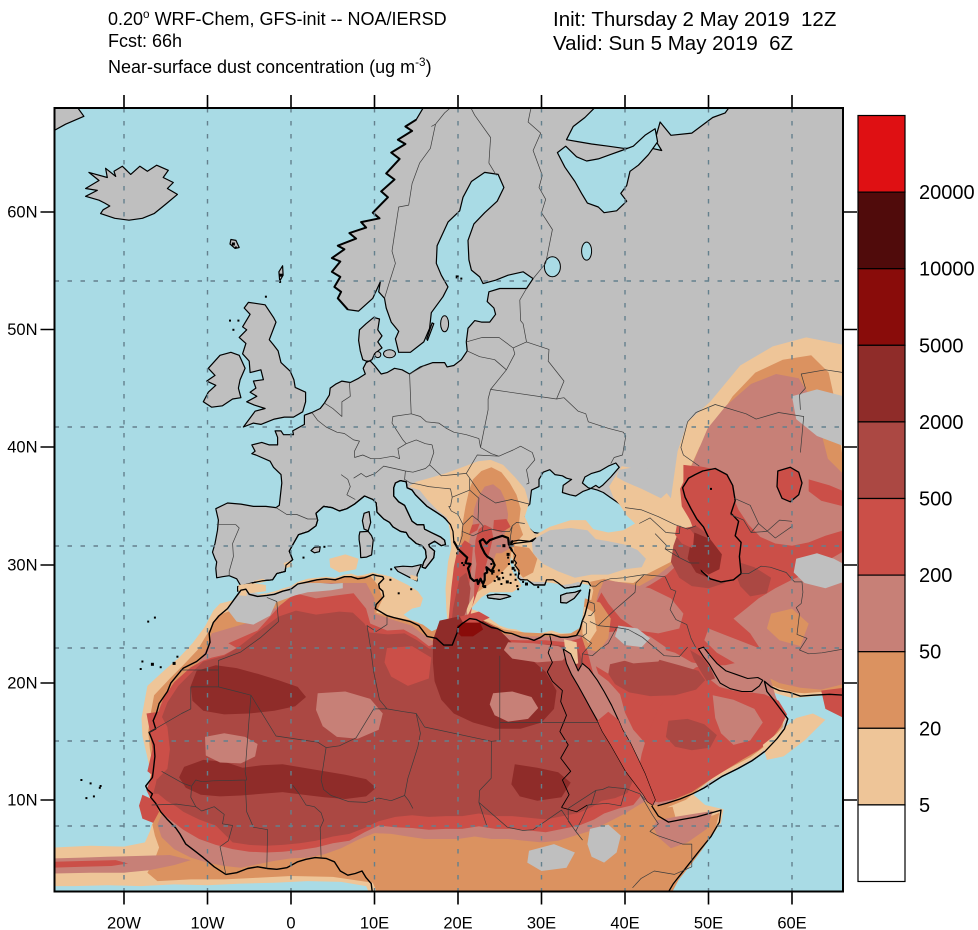 The image size is (978, 930). Describe the element at coordinates (941, 346) in the screenshot. I see `svg-text: 5000` at that location.